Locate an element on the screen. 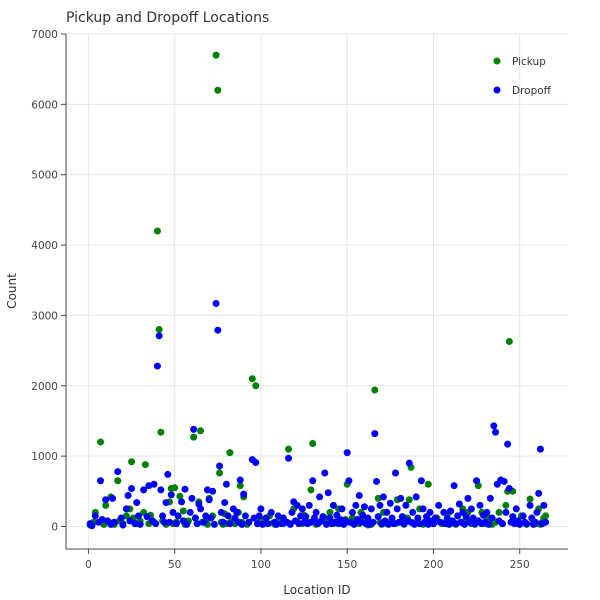 The height and width of the screenshot is (600, 600). x-tick-label: 200 is located at coordinates (433, 565).